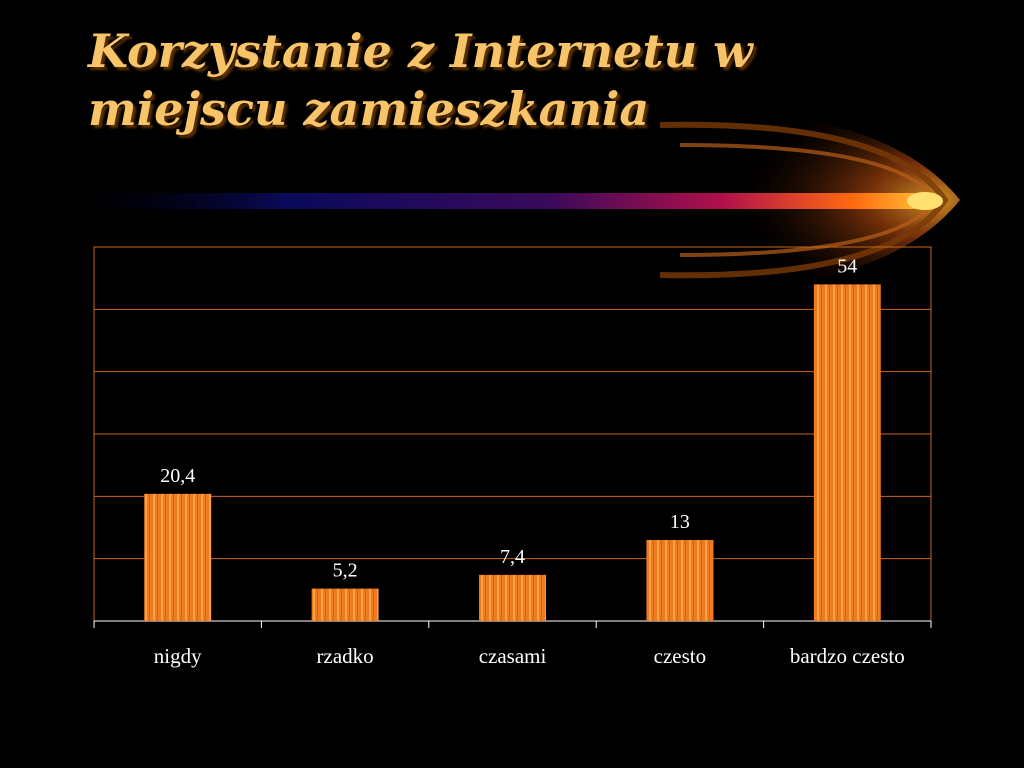  I want to click on bar-czesto, so click(680, 580).